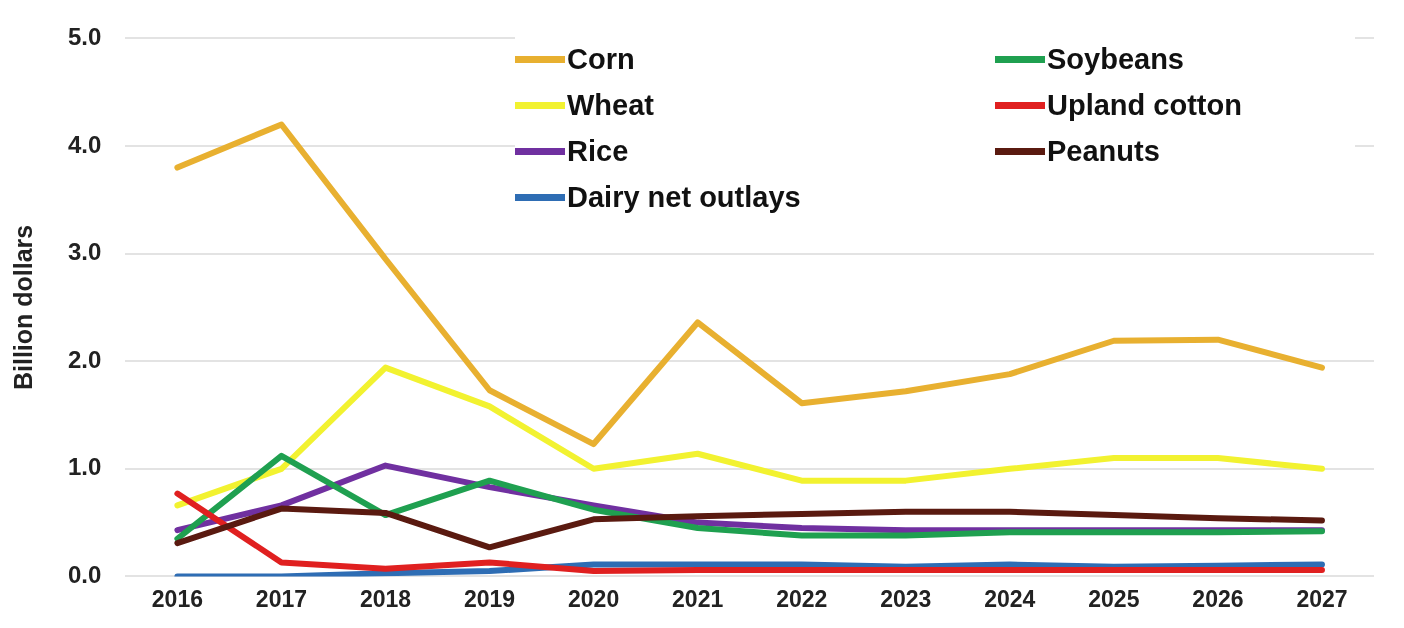 The image size is (1404, 628). What do you see at coordinates (84, 144) in the screenshot?
I see `y-tick-label: 4.0` at bounding box center [84, 144].